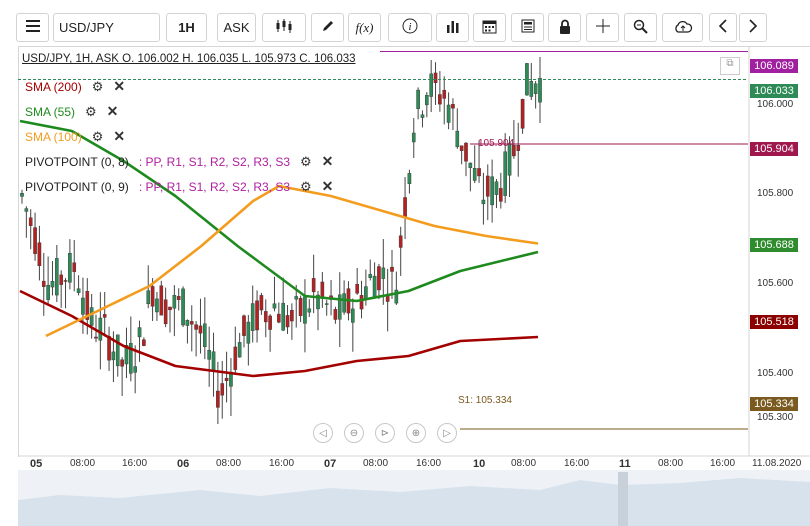 This screenshot has width=810, height=526. I want to click on crosshair-button, so click(602, 27).